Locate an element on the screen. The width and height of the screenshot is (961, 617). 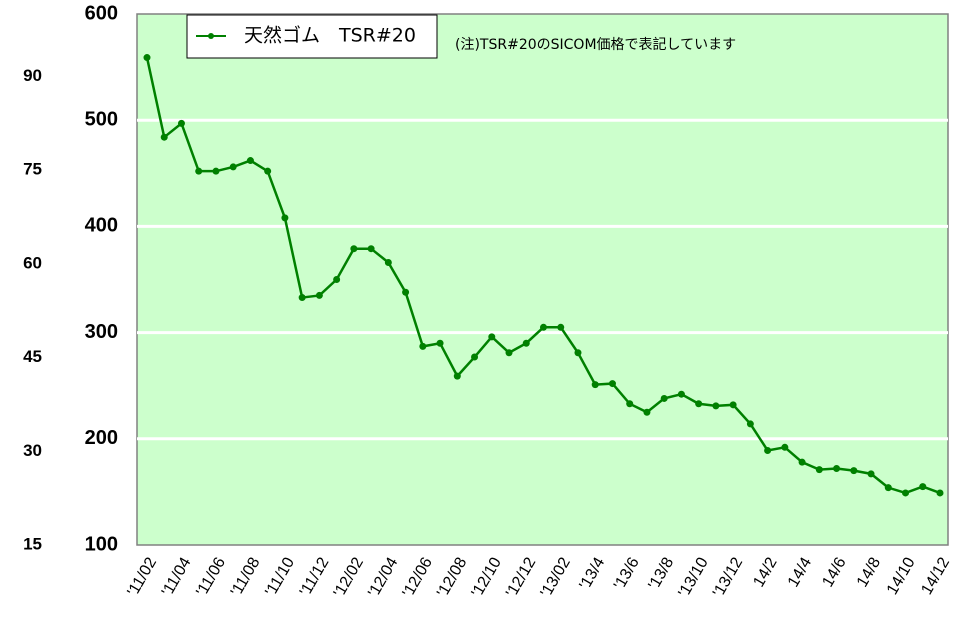
x-tick-label: 14/8 is located at coordinates (869, 573).